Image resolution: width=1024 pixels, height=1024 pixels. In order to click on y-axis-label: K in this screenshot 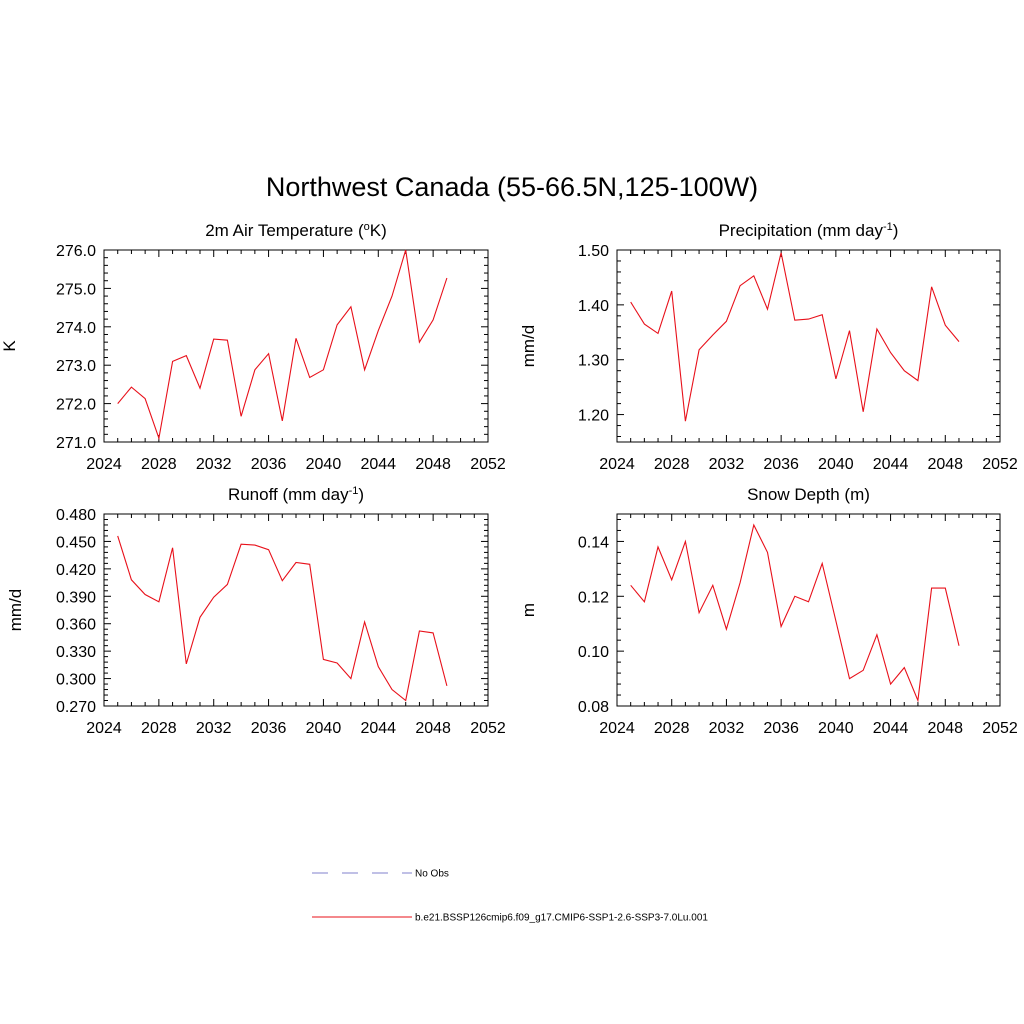, I will do `click(9, 346)`.